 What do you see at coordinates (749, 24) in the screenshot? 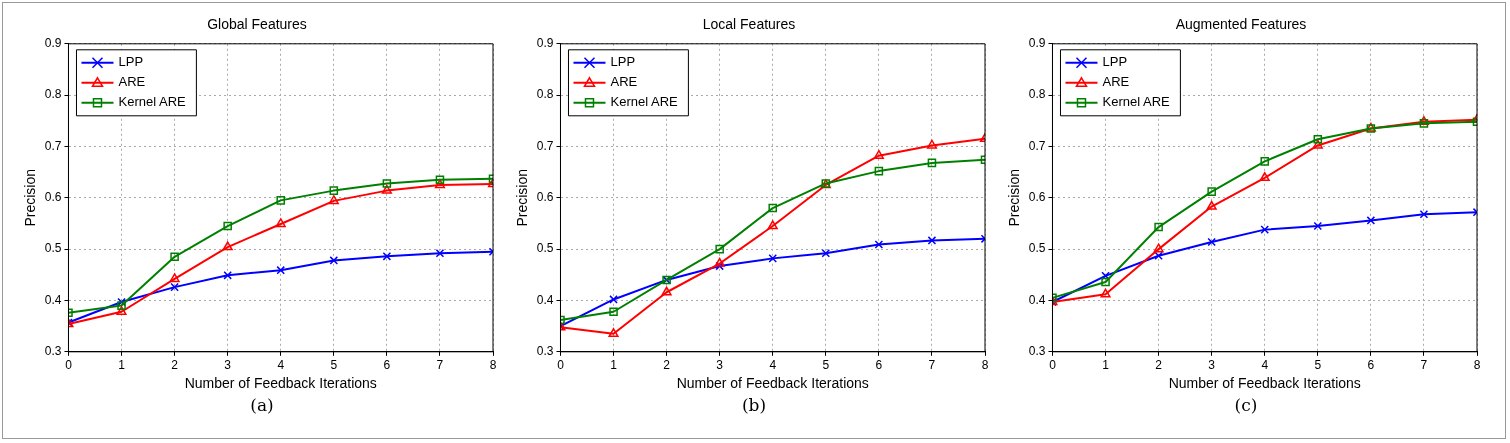
I see `chart-title: Local Features` at bounding box center [749, 24].